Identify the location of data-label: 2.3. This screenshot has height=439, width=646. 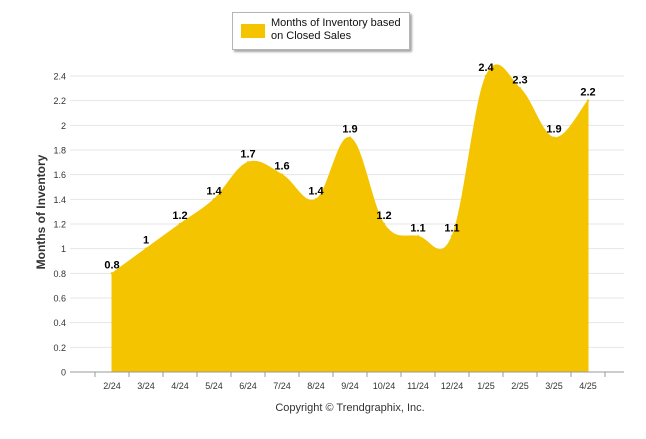
(519, 80).